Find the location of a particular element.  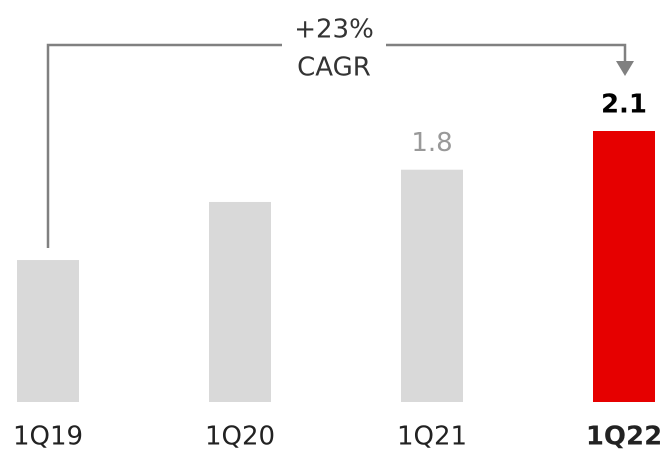

value-label: 1.8 is located at coordinates (431, 143).